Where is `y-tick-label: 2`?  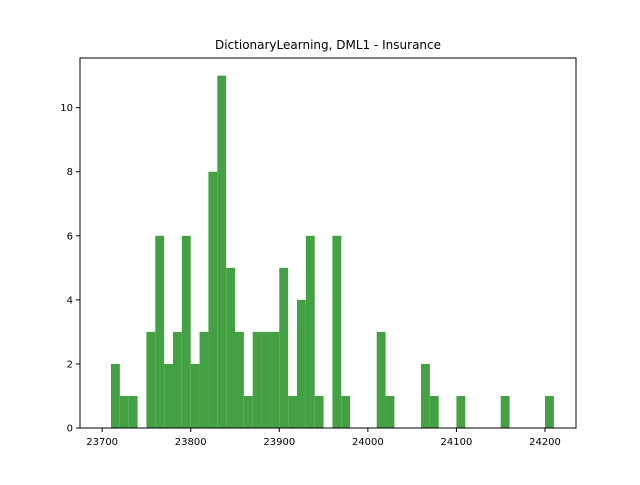
y-tick-label: 2 is located at coordinates (70, 364).